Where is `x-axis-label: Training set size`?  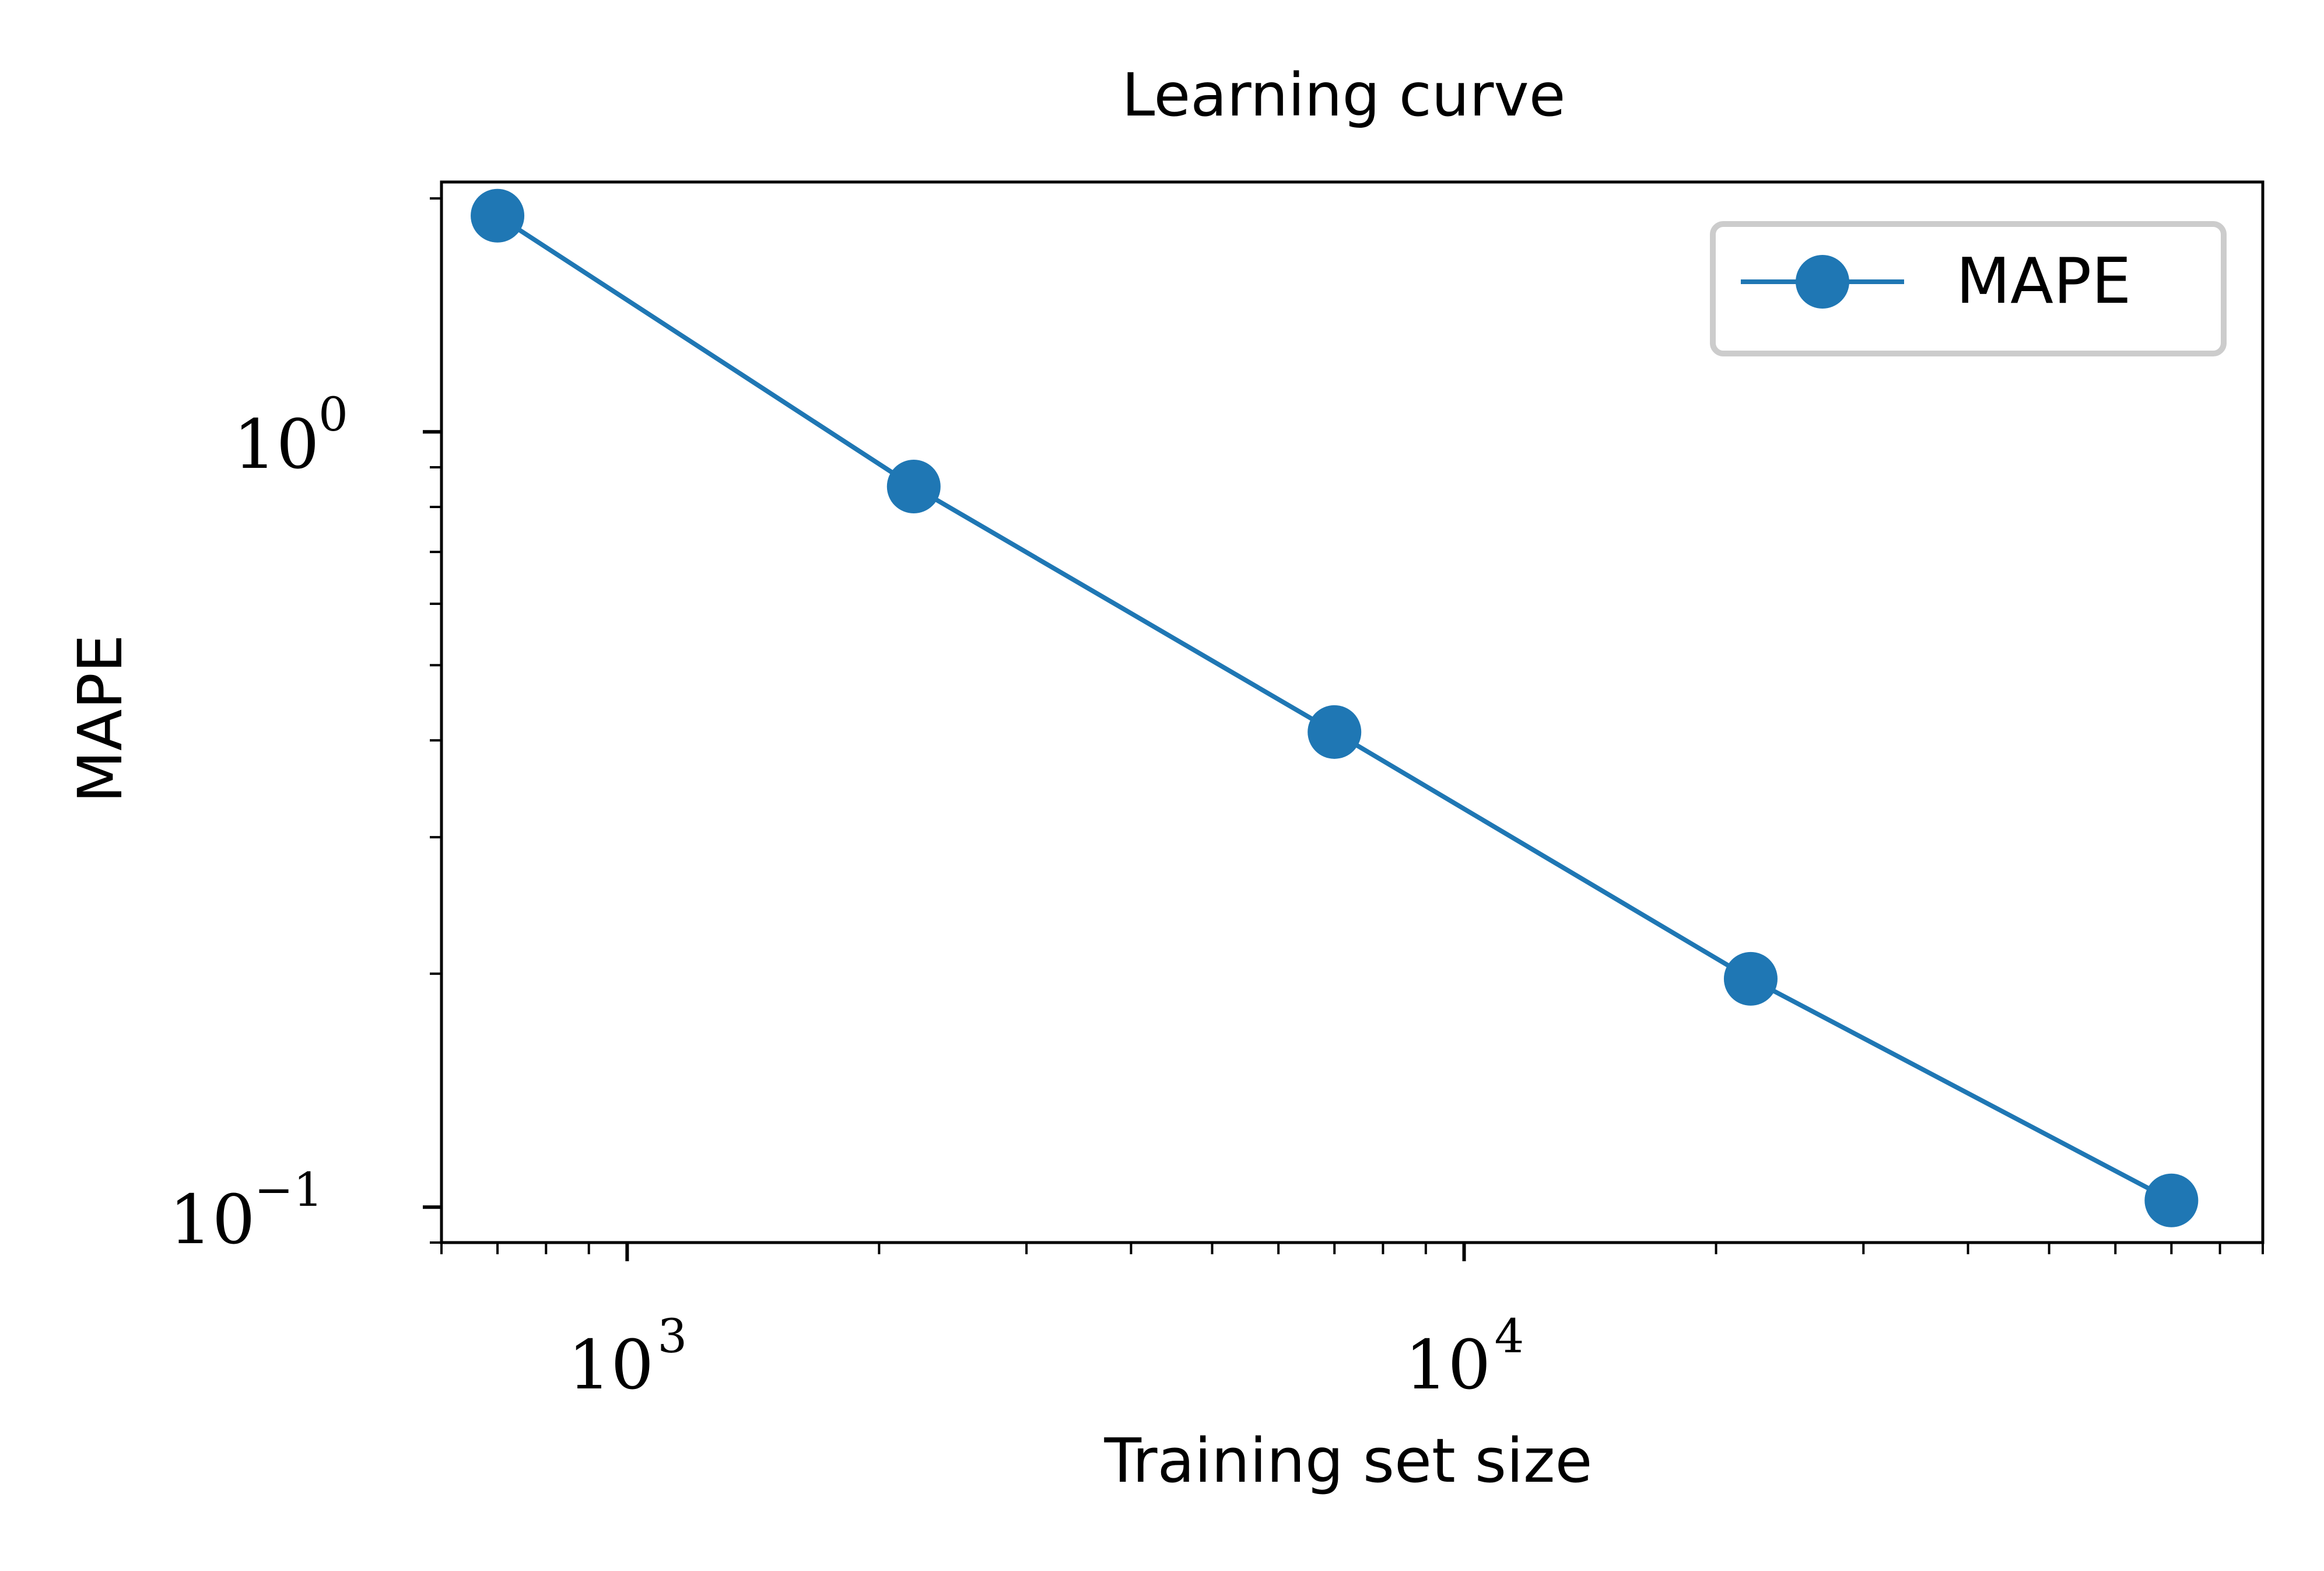 x-axis-label: Training set size is located at coordinates (1348, 1460).